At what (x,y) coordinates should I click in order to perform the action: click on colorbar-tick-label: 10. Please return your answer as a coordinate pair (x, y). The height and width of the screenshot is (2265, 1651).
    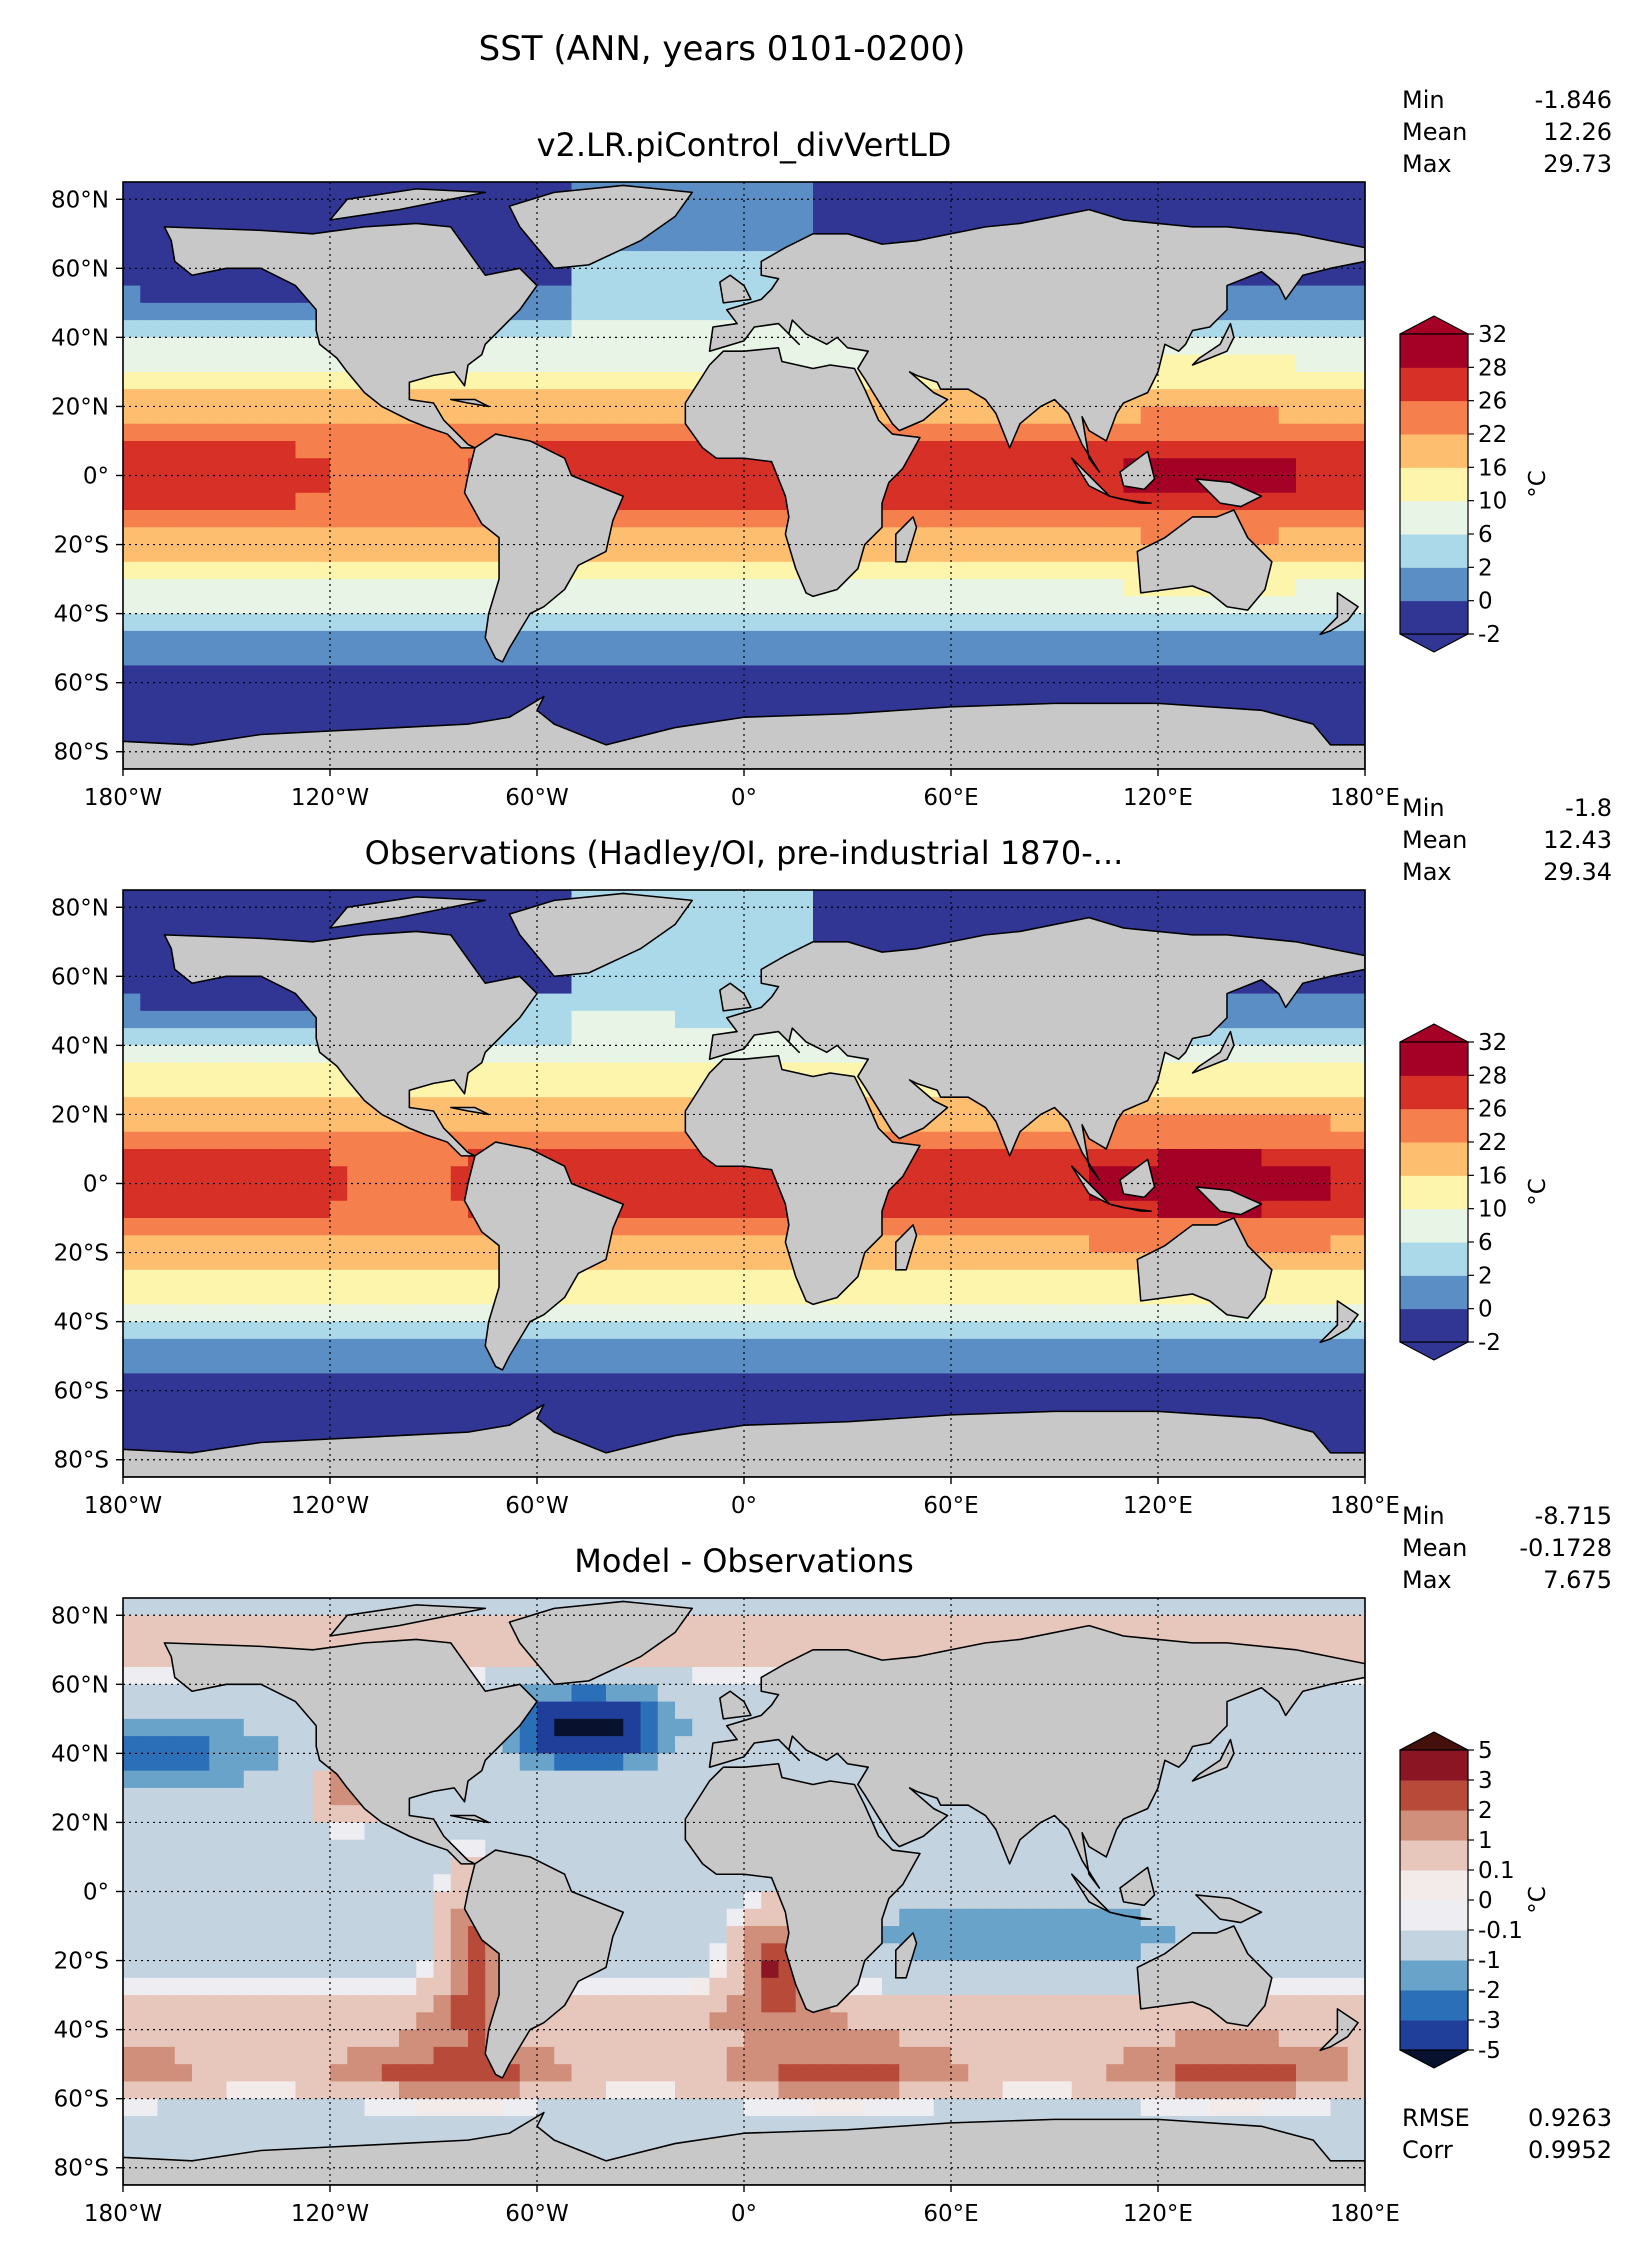
    Looking at the image, I should click on (1492, 502).